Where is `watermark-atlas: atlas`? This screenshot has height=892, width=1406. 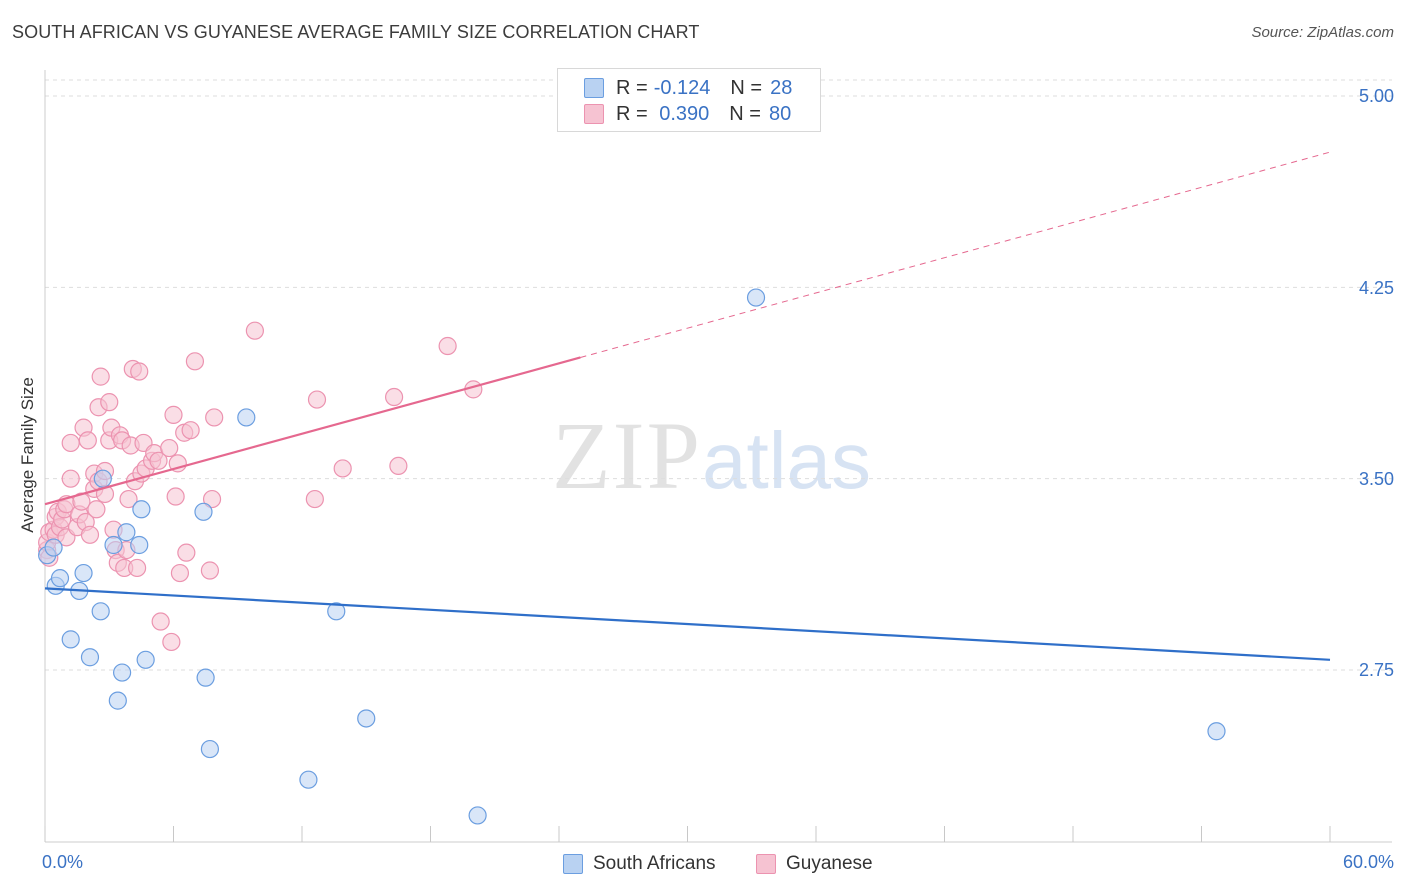
watermark-atlas: atlas is located at coordinates (786, 460).